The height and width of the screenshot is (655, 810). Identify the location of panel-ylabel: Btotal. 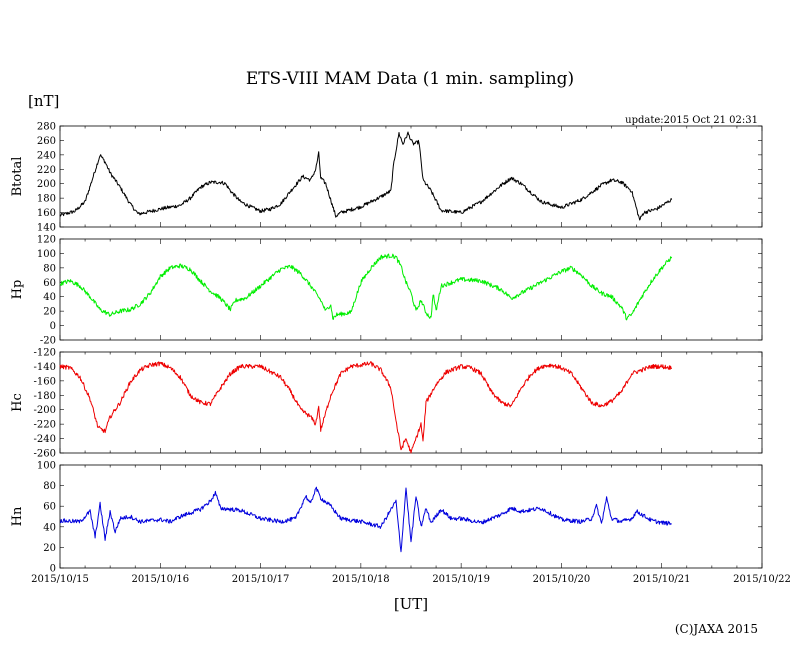
(17, 177).